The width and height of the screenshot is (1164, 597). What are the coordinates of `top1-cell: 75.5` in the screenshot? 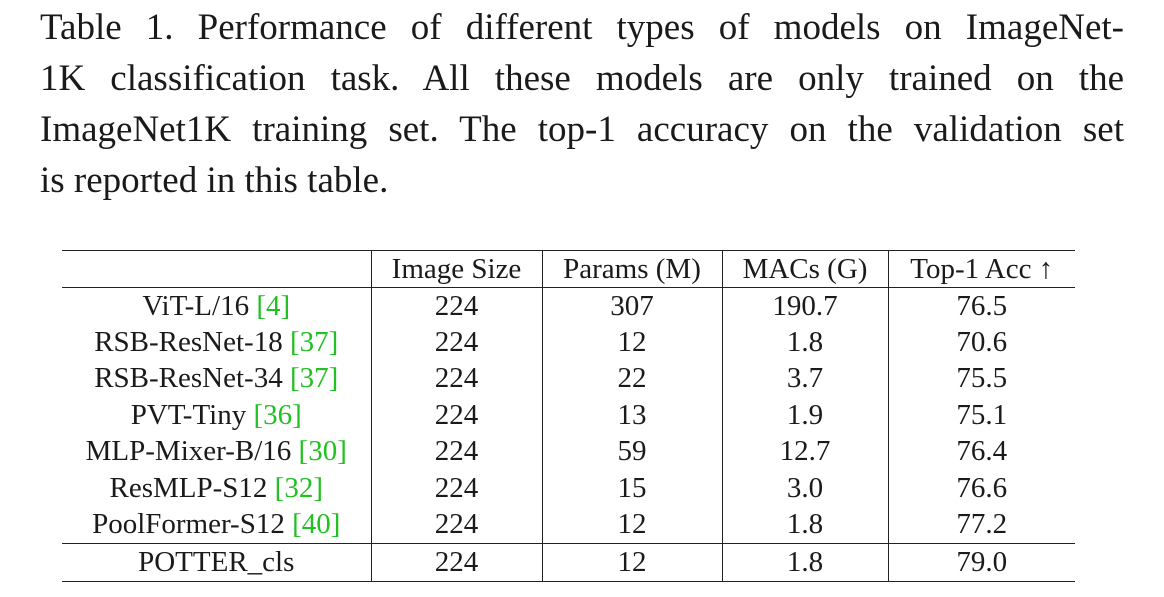 It's located at (981, 379).